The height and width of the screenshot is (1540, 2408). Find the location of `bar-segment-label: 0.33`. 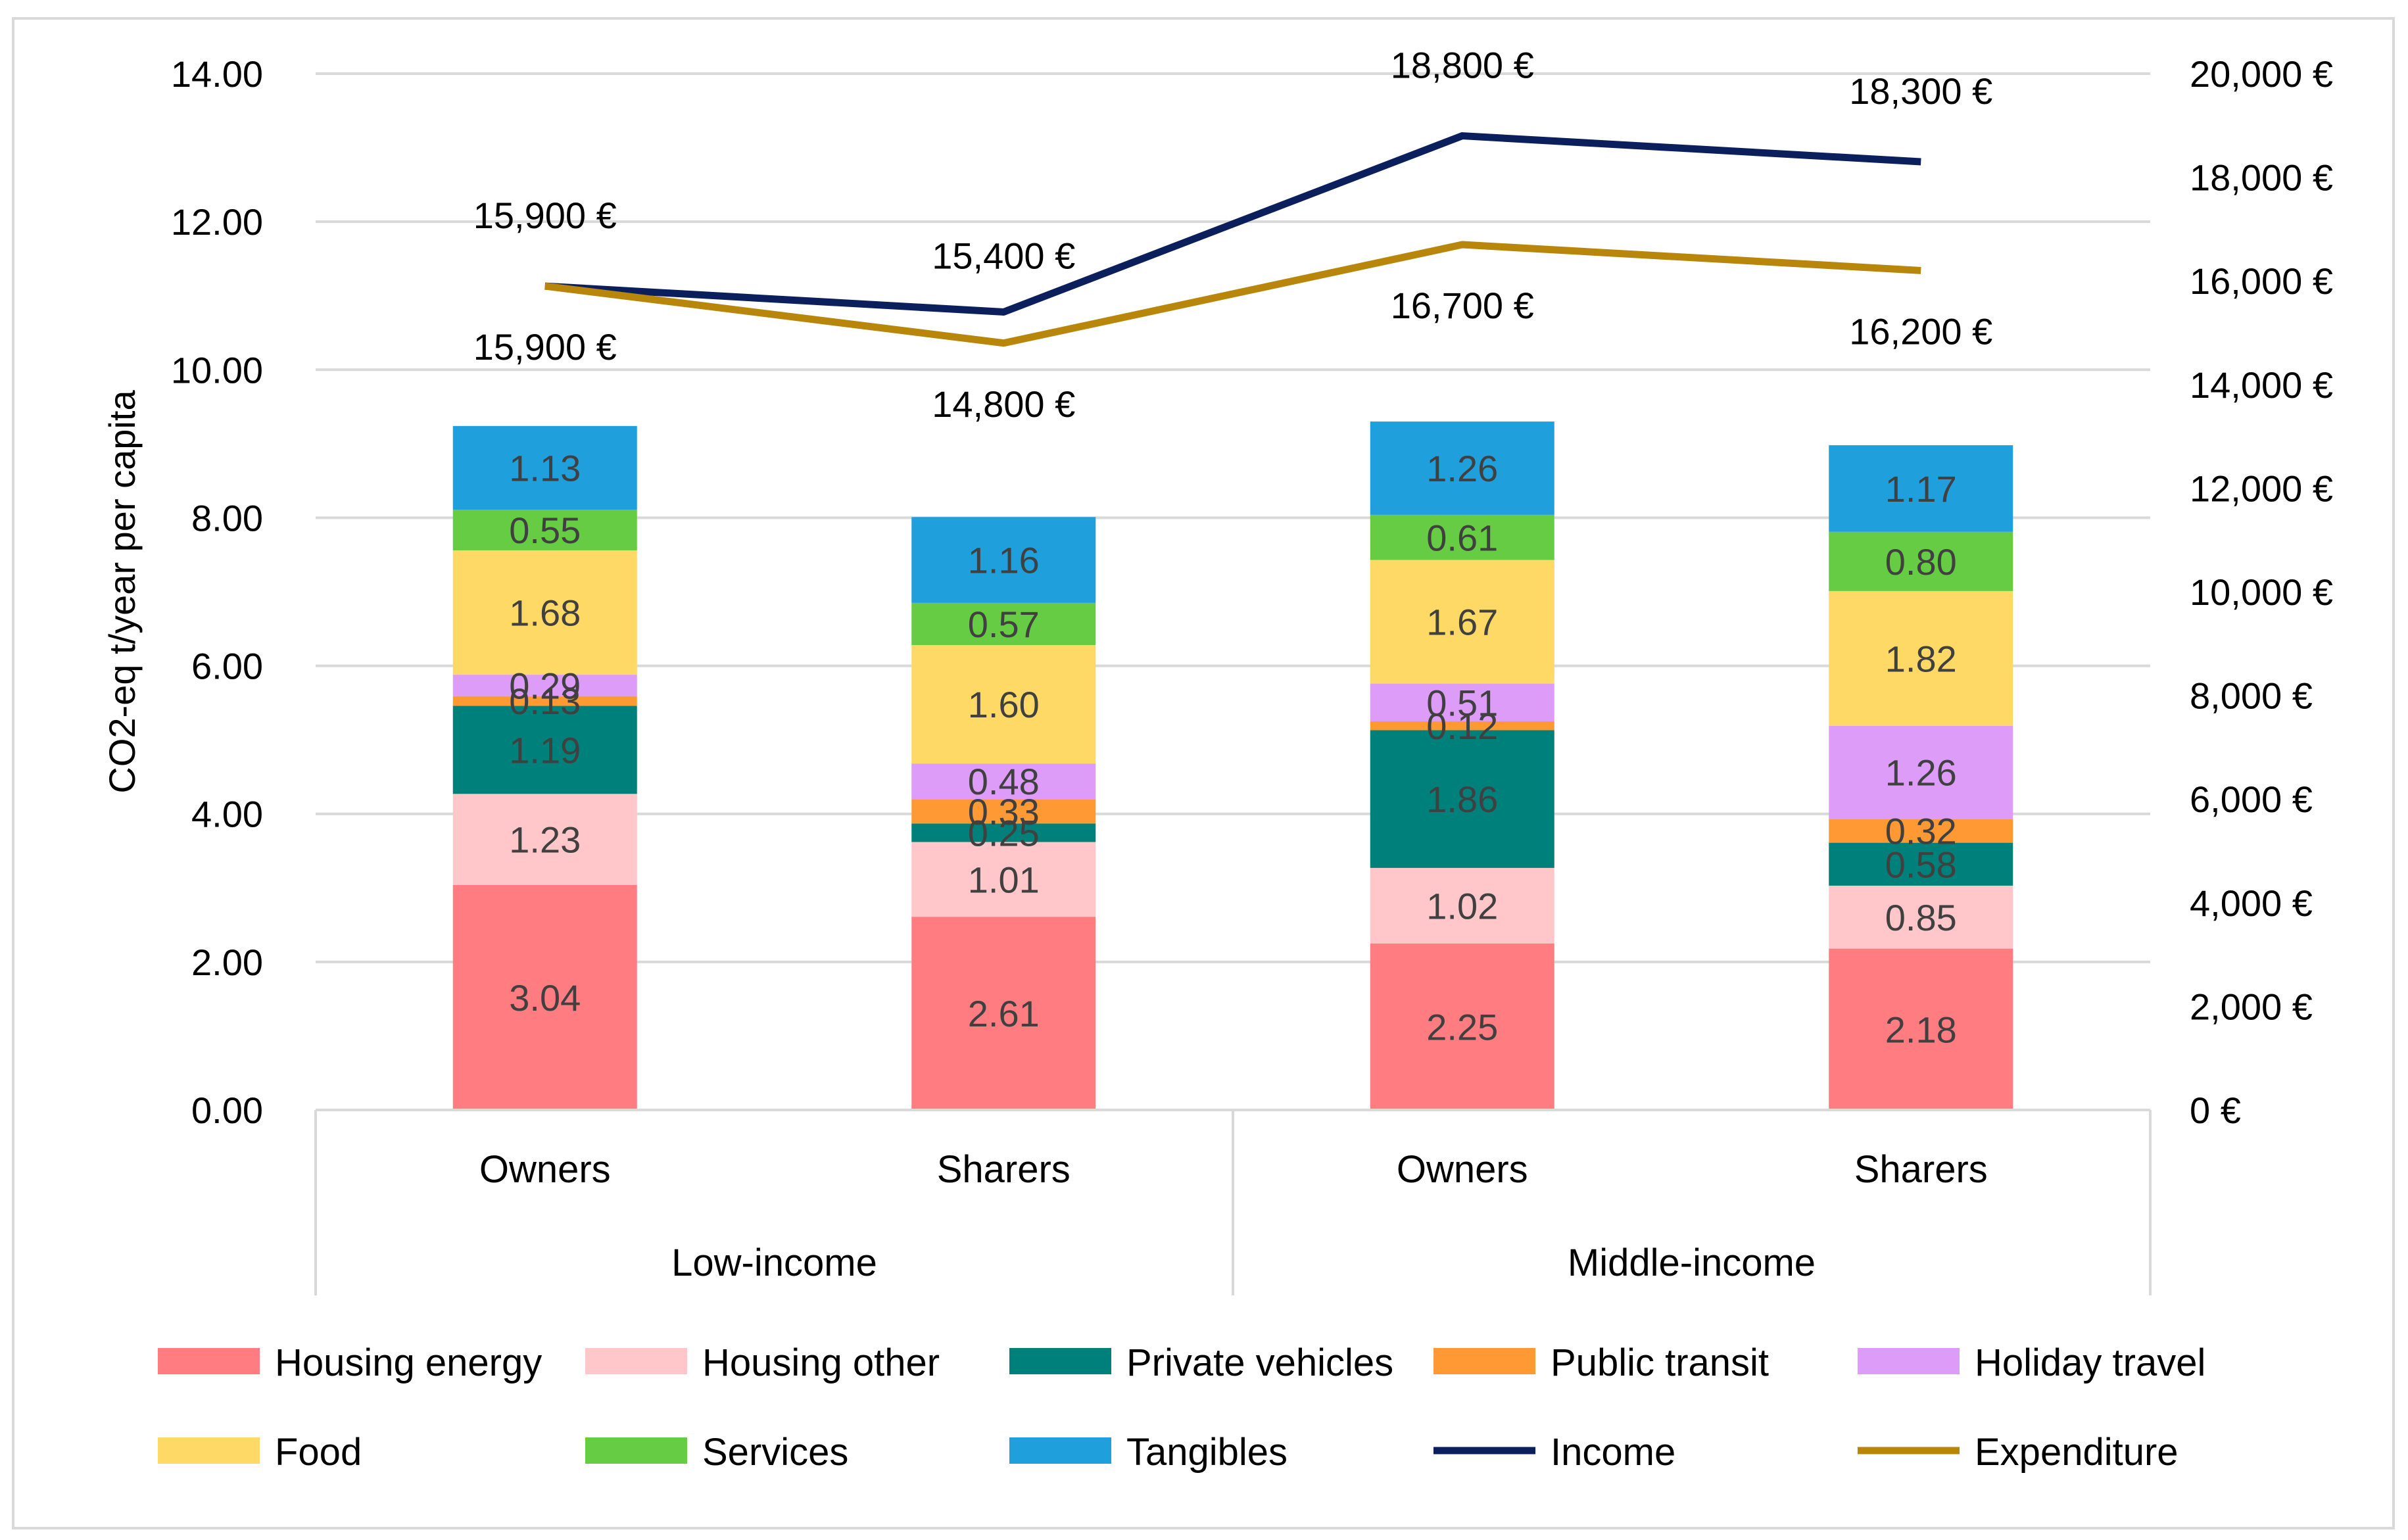

bar-segment-label: 0.33 is located at coordinates (1004, 811).